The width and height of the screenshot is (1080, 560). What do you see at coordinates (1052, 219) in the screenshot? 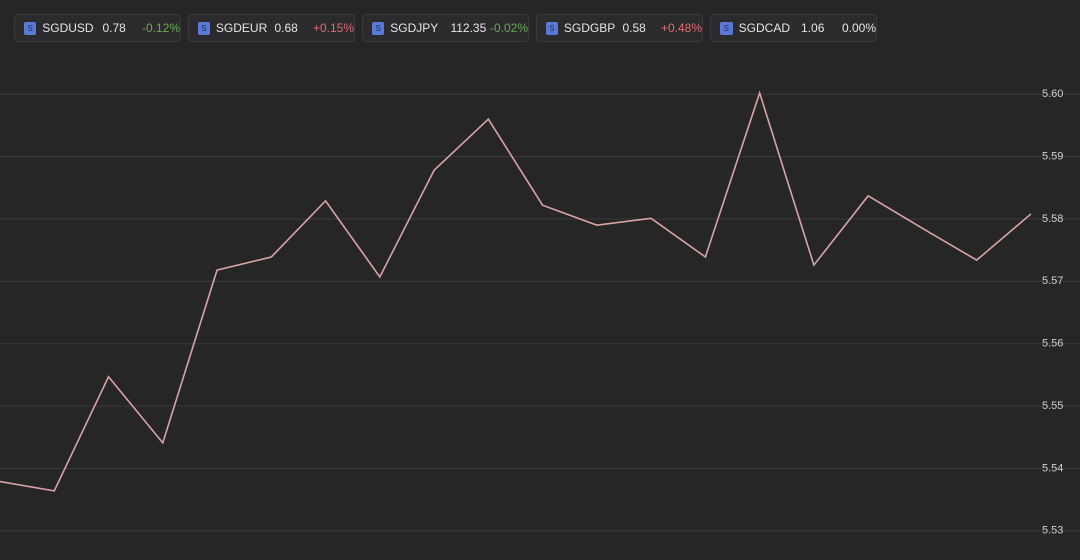
I see `y-tick-label: 5.58` at bounding box center [1052, 219].